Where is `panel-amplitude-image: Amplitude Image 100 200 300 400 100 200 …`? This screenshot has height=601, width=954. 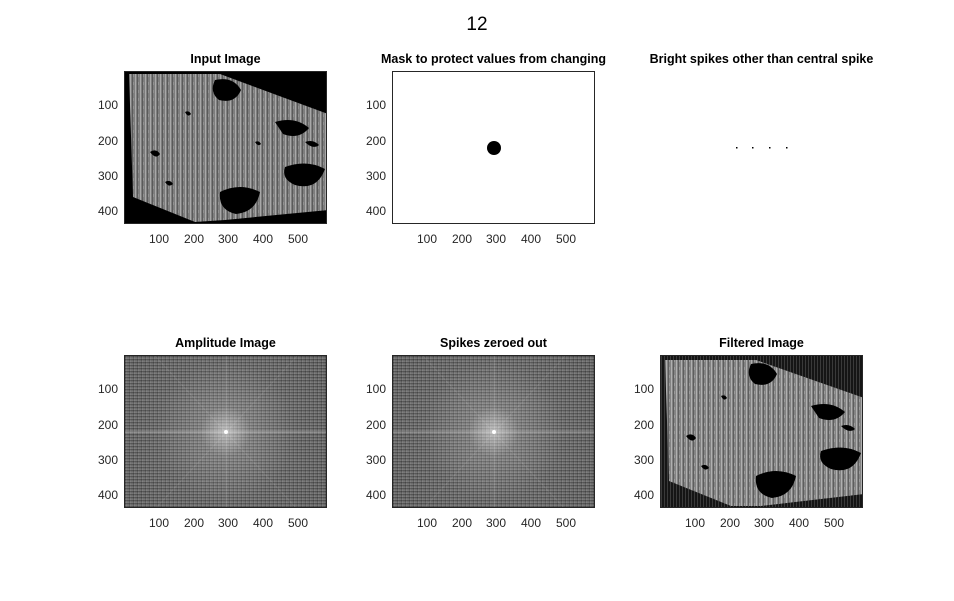
panel-amplitude-image: Amplitude Image 100 200 300 400 100 200 … is located at coordinates (212, 433).